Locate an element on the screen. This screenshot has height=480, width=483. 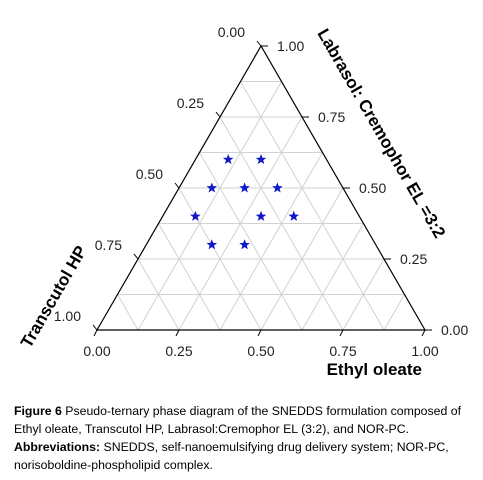
right-tick-label: 1.00 is located at coordinates (290, 46).